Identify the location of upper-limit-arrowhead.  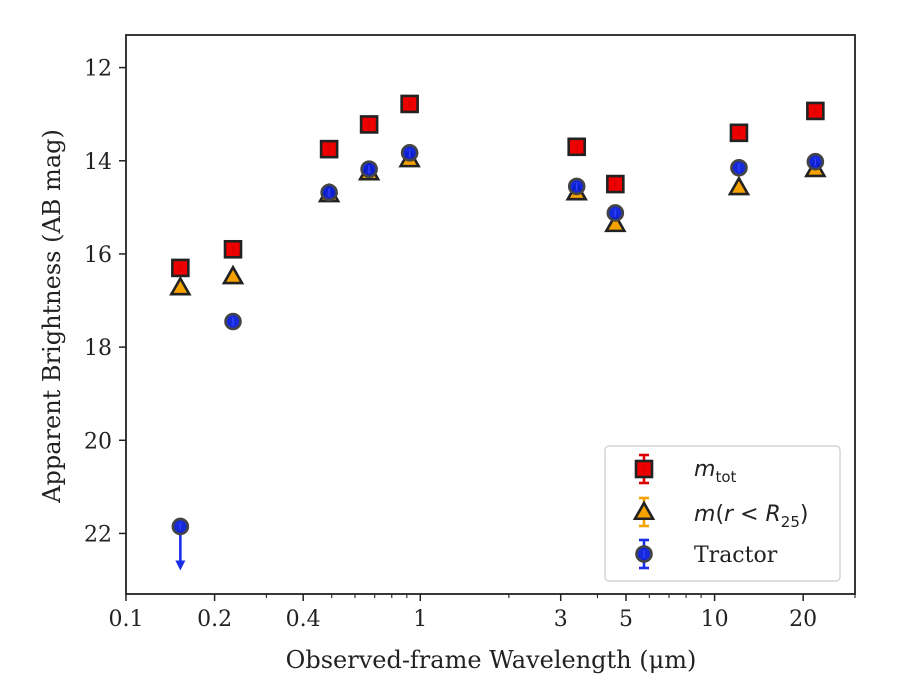
(180, 565).